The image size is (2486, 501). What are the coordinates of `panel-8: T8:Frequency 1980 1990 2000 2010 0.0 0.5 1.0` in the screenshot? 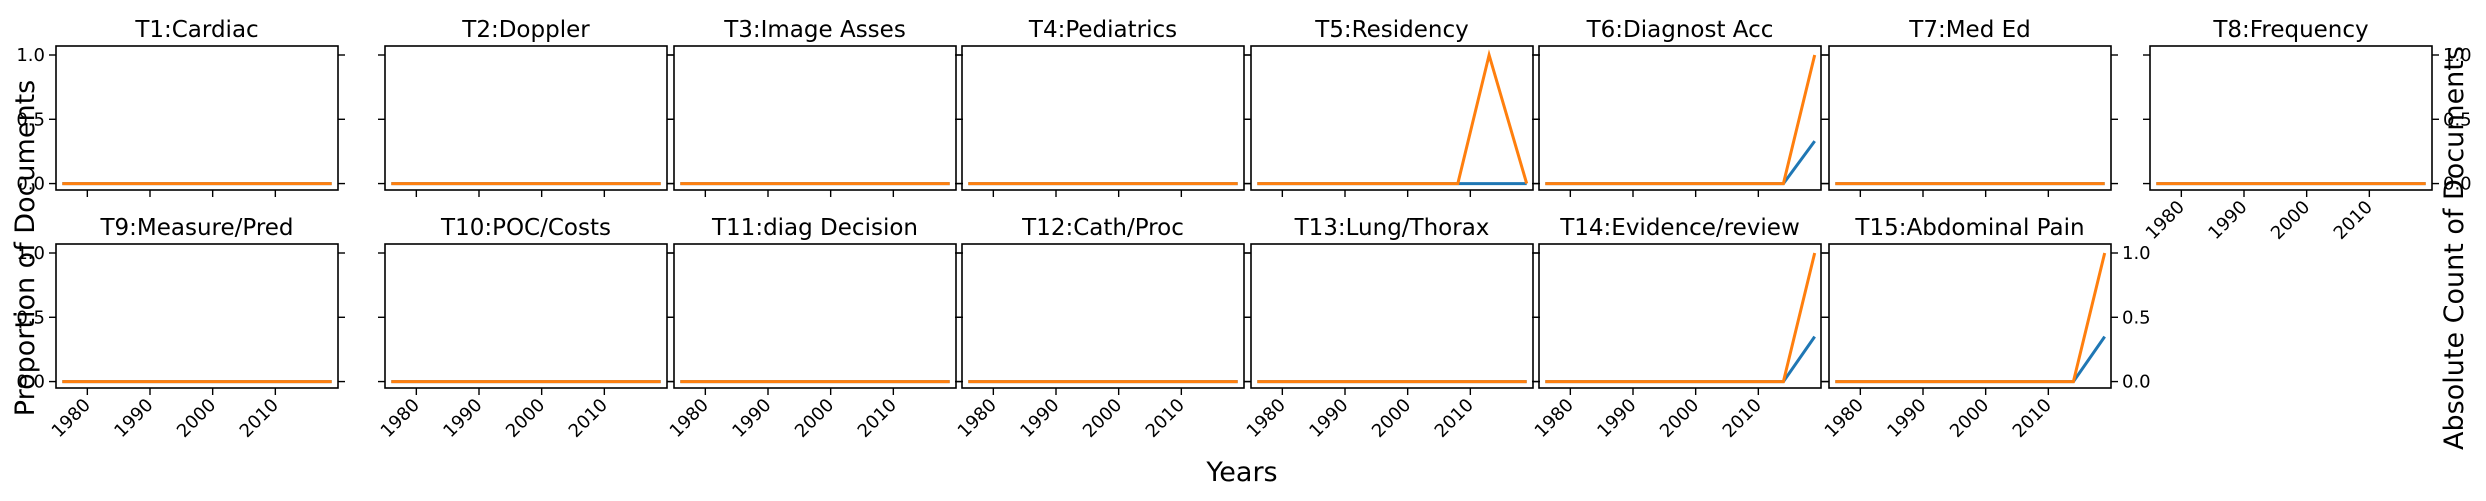 It's located at (2307, 130).